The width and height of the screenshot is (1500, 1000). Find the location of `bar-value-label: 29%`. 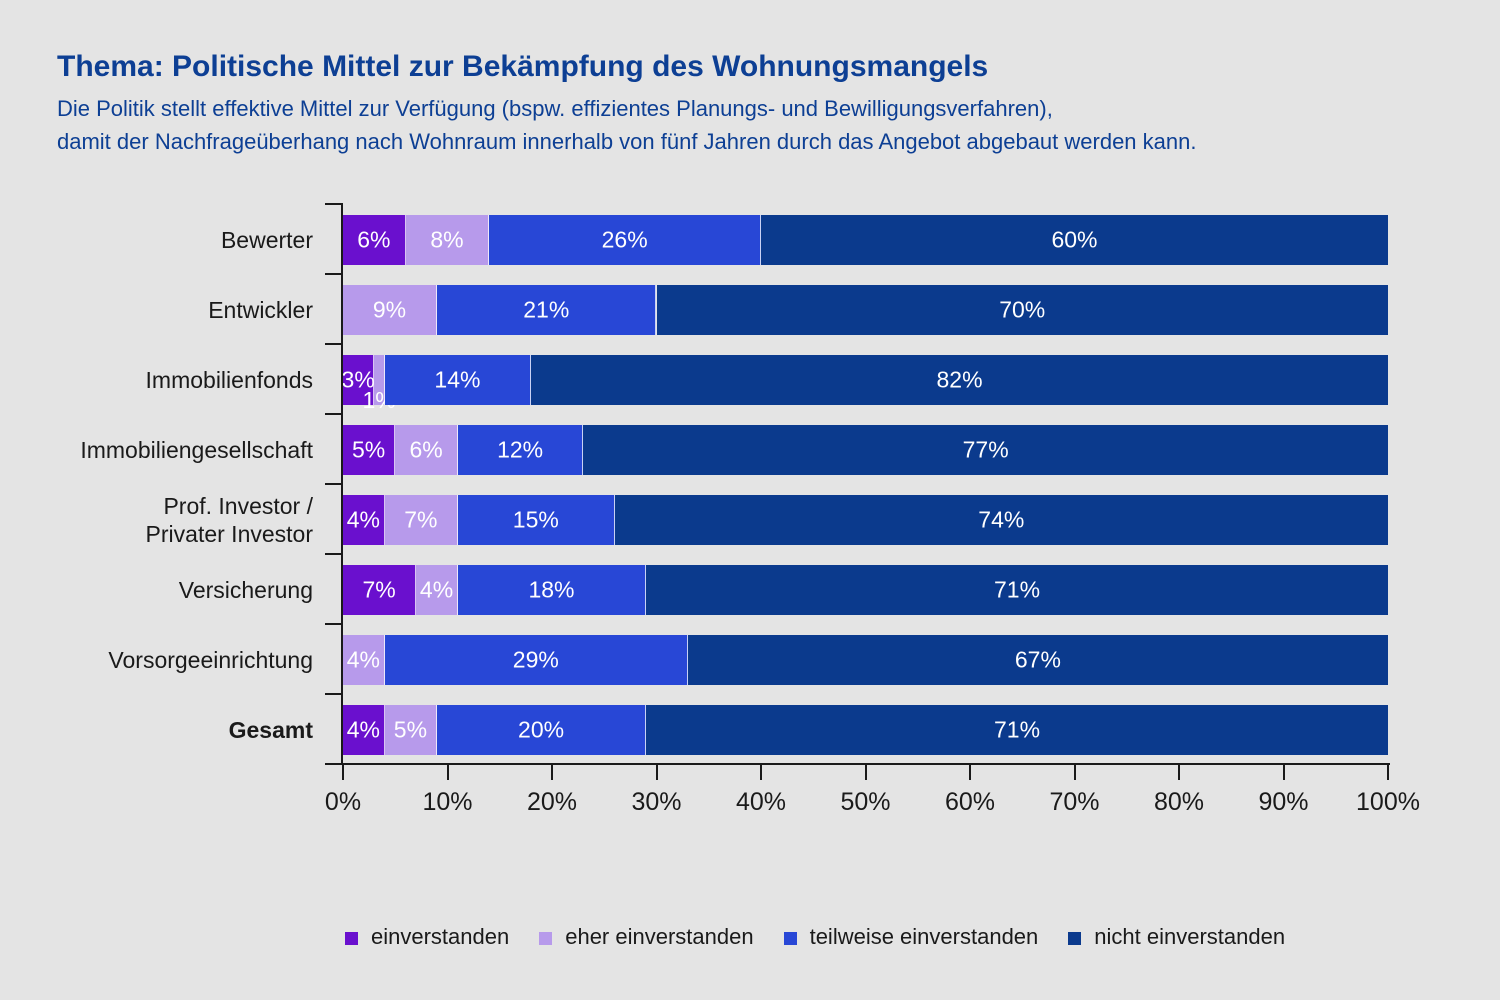

bar-value-label: 29% is located at coordinates (535, 659).